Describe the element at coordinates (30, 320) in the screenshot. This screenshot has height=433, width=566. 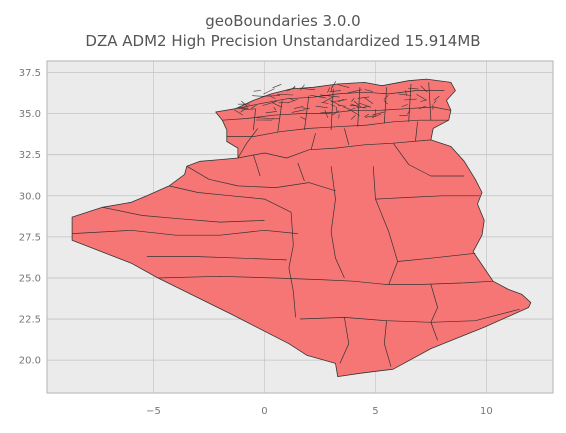
I see `y-tick-label: 22.5` at that location.